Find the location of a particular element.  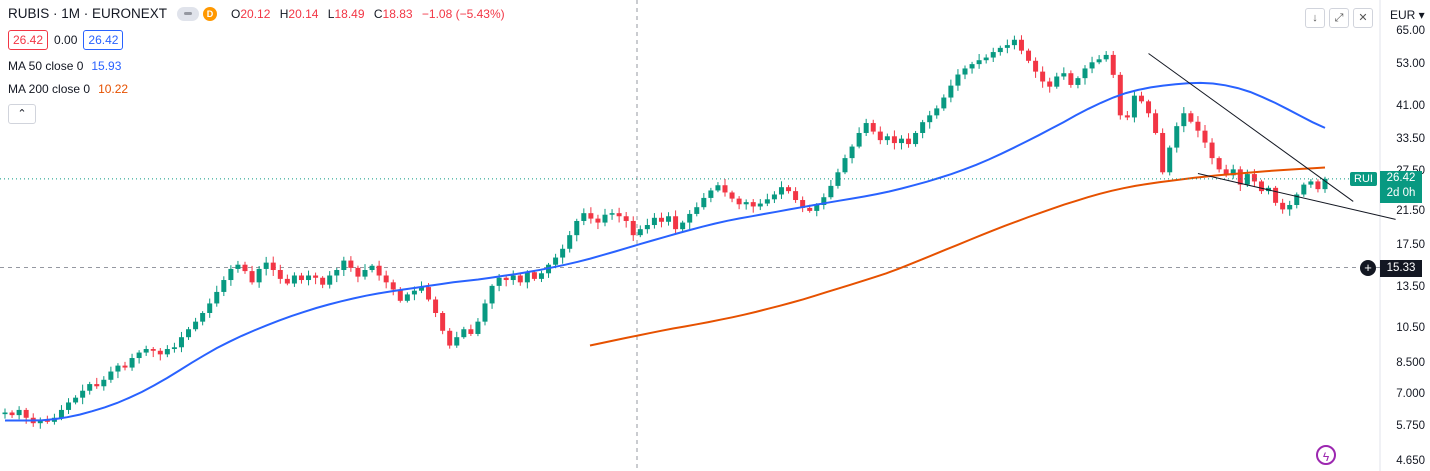

delayed-badge: D is located at coordinates (210, 13).